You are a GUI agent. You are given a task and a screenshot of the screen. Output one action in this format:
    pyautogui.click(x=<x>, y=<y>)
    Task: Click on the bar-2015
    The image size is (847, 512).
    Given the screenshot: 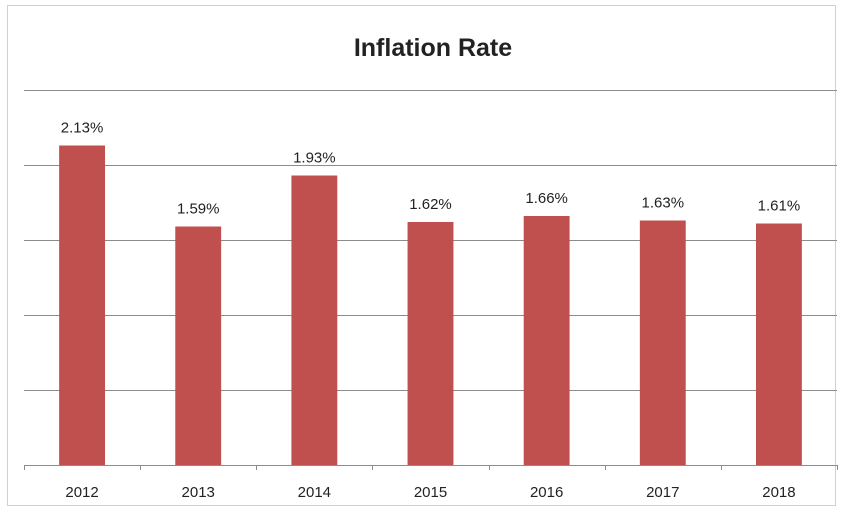 What is the action you would take?
    pyautogui.click(x=430, y=343)
    